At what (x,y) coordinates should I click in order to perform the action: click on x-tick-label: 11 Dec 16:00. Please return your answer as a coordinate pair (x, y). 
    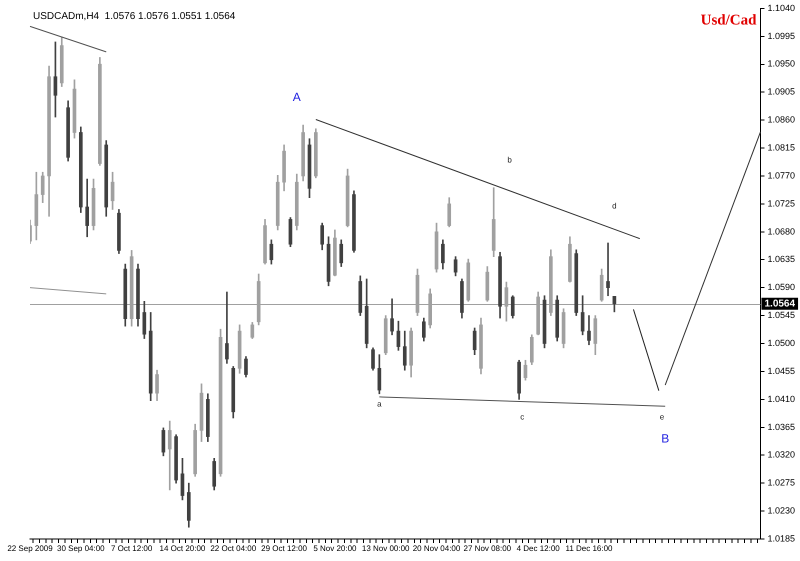
    Looking at the image, I should click on (589, 549).